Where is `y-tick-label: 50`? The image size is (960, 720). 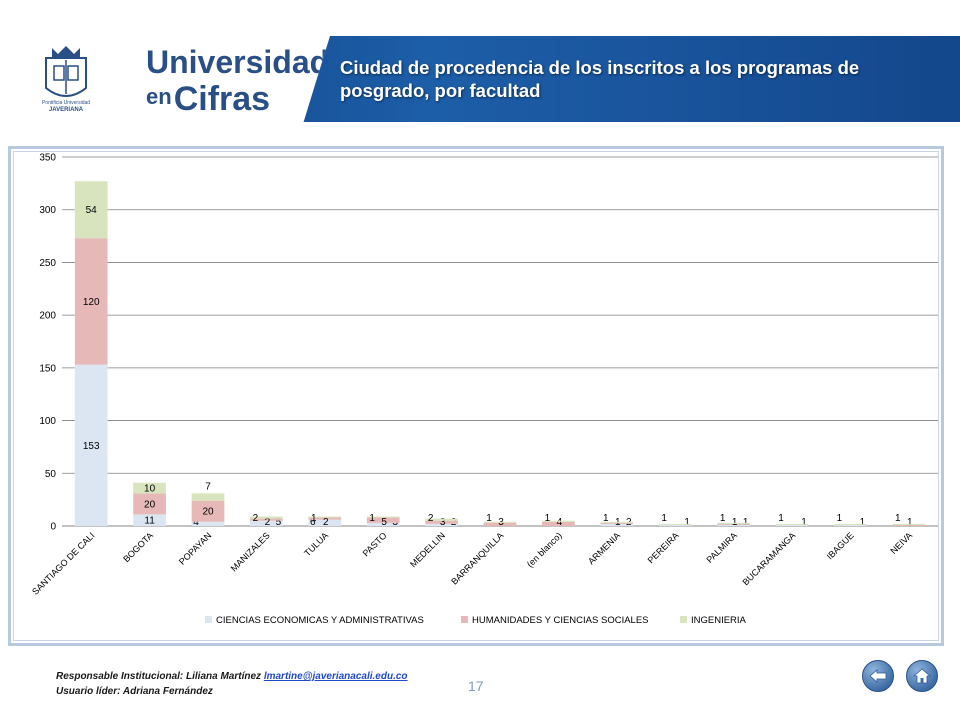
y-tick-label: 50 is located at coordinates (51, 474).